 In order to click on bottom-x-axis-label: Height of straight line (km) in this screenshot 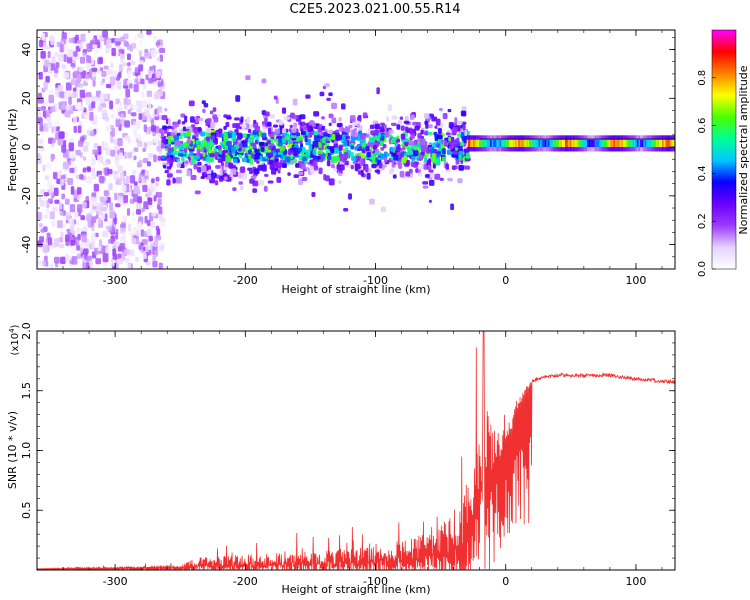, I will do `click(355, 589)`.